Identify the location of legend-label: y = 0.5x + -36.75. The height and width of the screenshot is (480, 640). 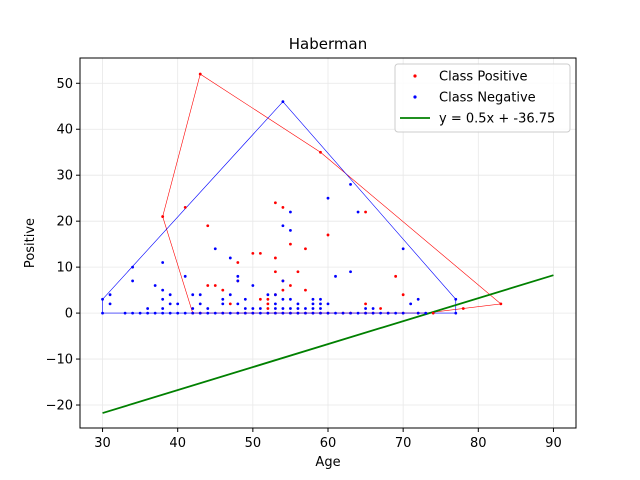
(497, 119).